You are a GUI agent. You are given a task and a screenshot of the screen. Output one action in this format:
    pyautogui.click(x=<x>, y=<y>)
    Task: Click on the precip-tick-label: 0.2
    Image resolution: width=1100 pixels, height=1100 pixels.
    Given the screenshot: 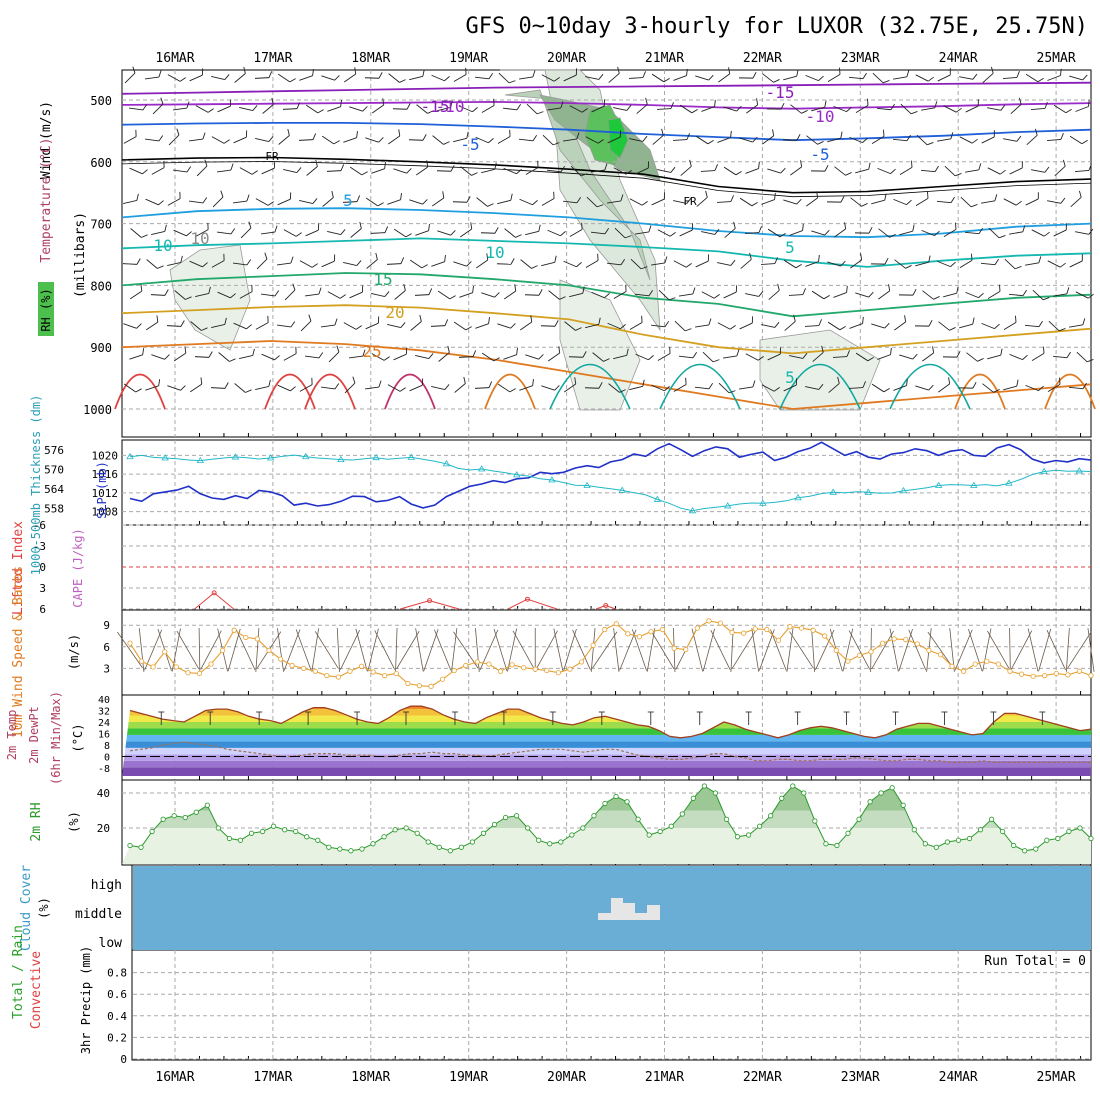 What is the action you would take?
    pyautogui.click(x=117, y=1037)
    